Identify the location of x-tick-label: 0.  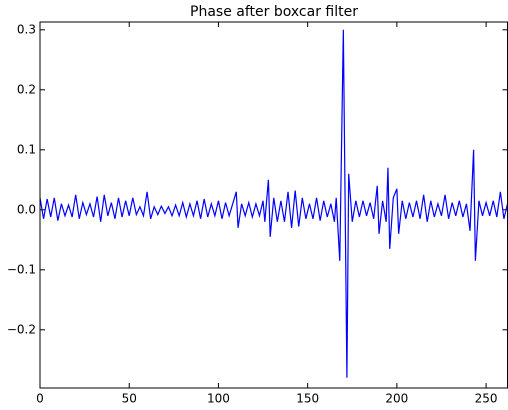
(40, 399).